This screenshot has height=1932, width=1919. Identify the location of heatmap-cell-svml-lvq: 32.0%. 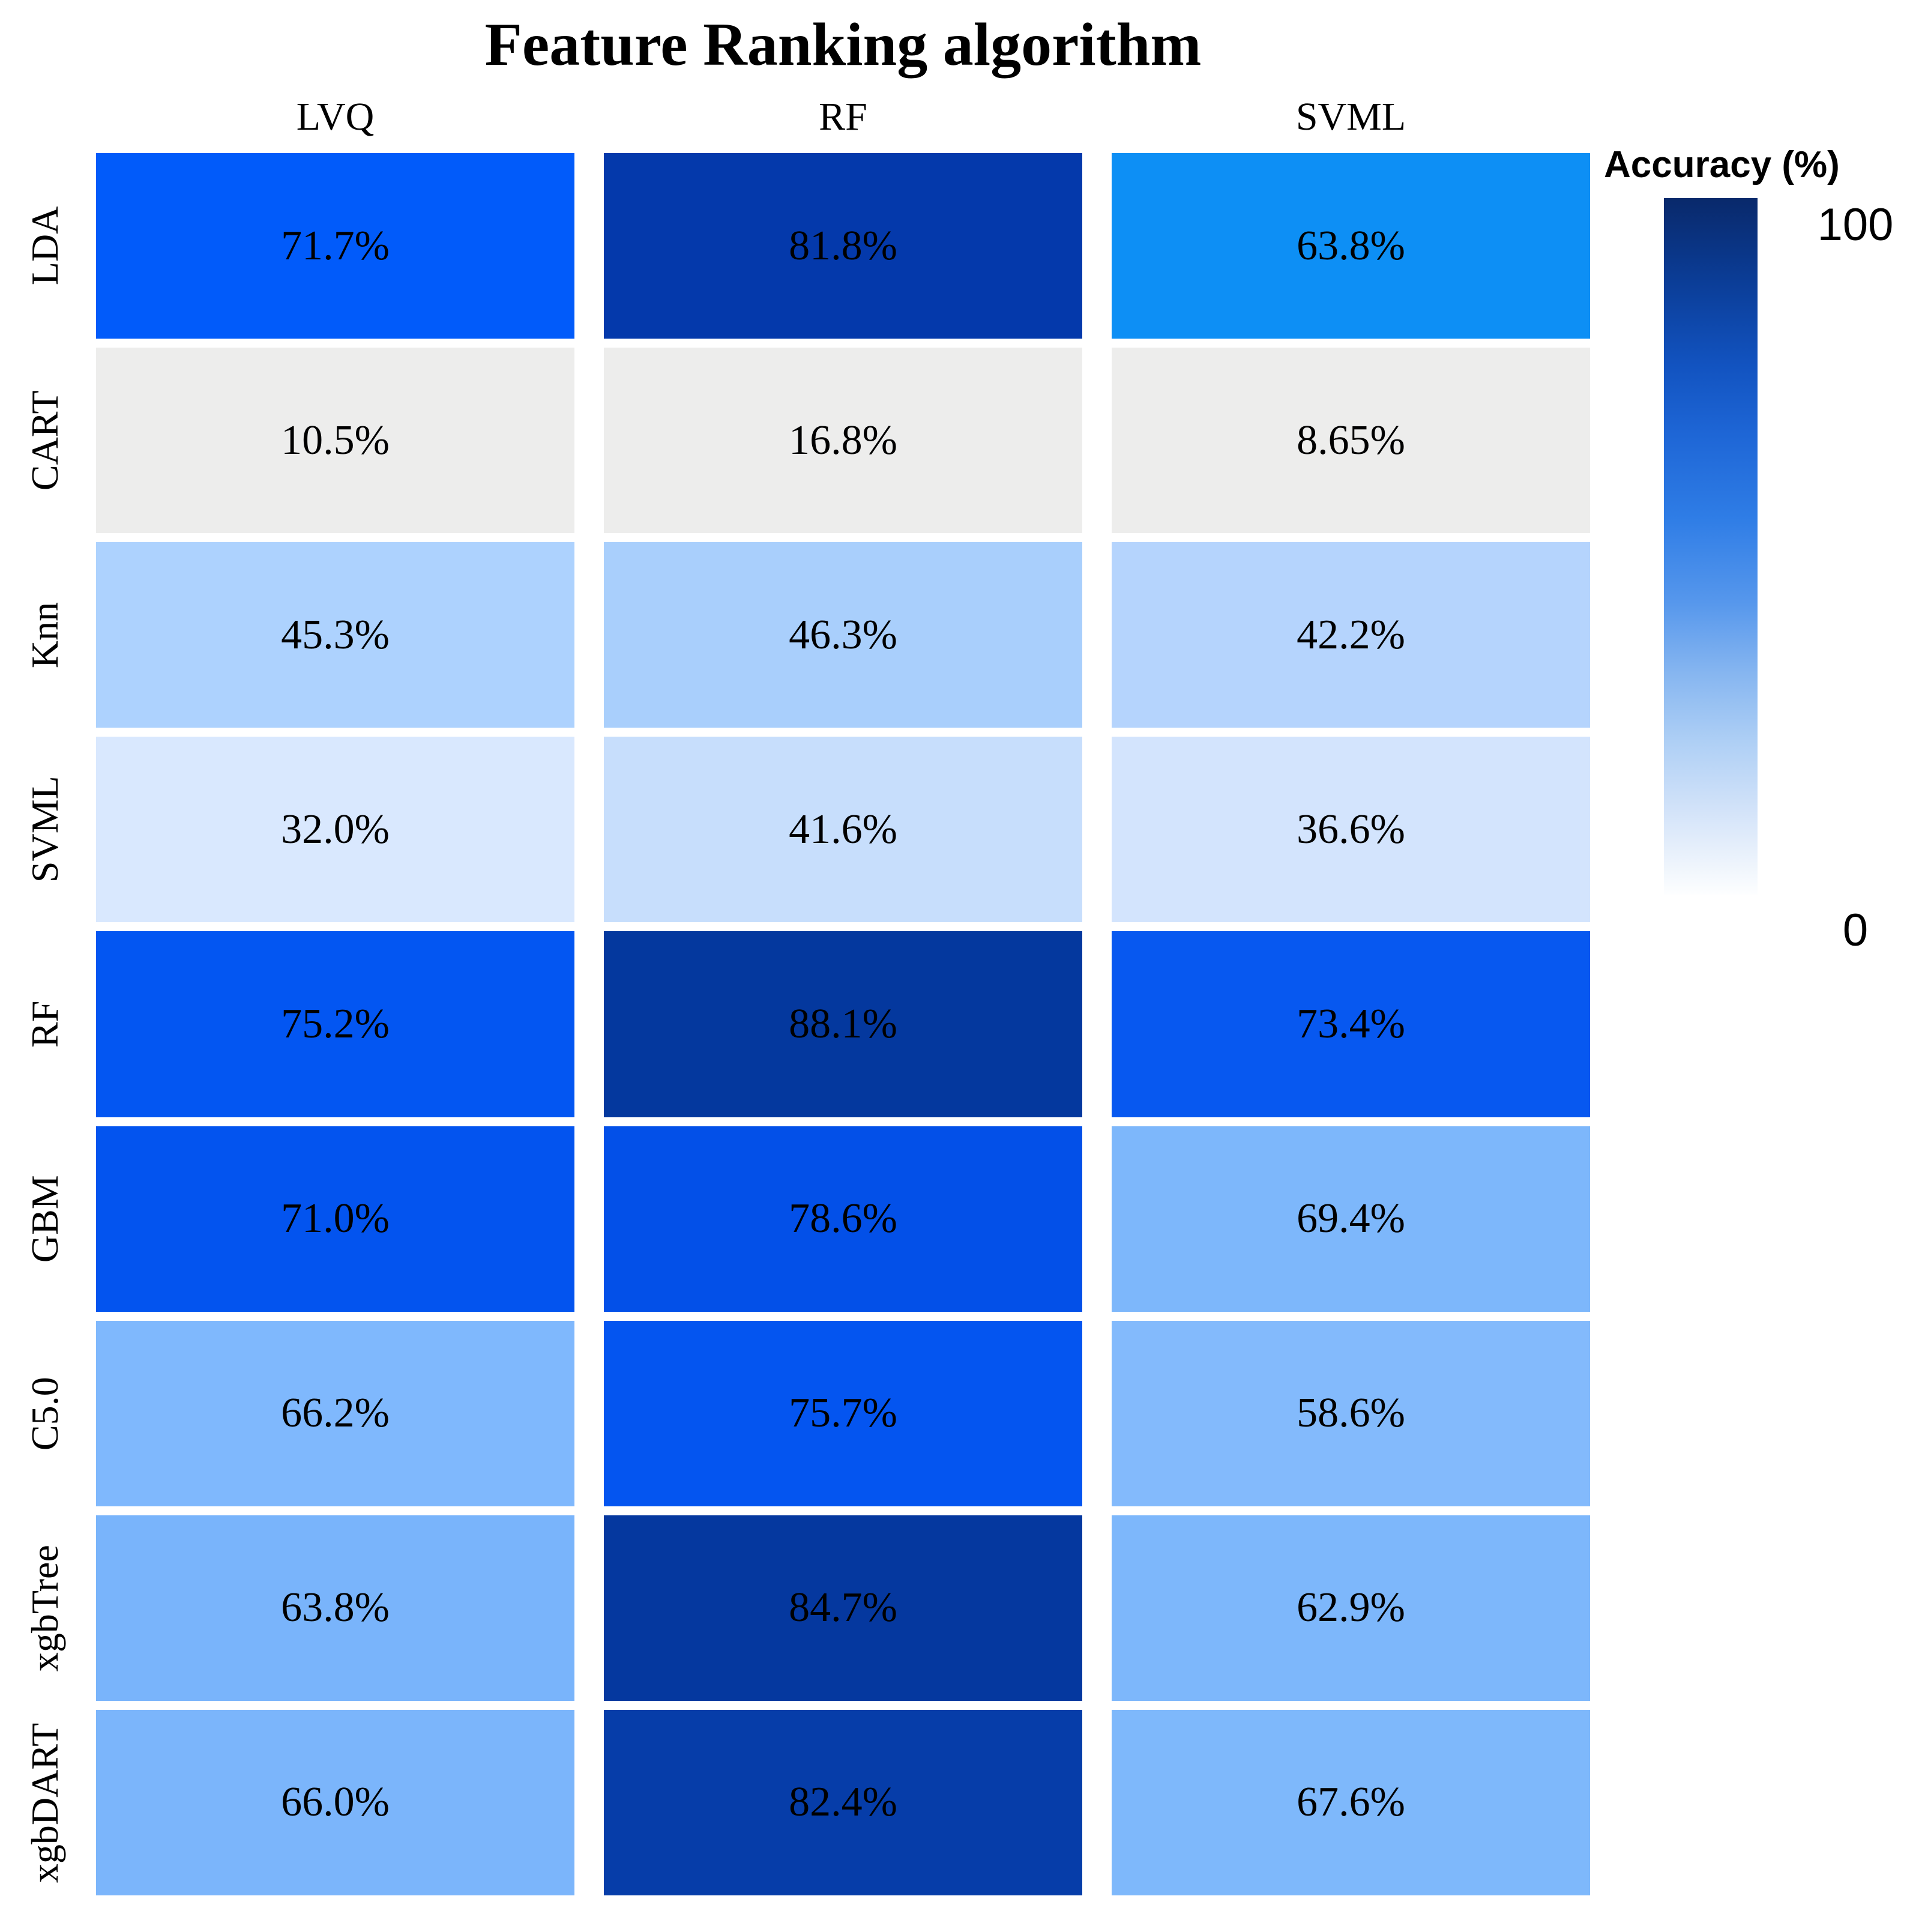
(335, 830).